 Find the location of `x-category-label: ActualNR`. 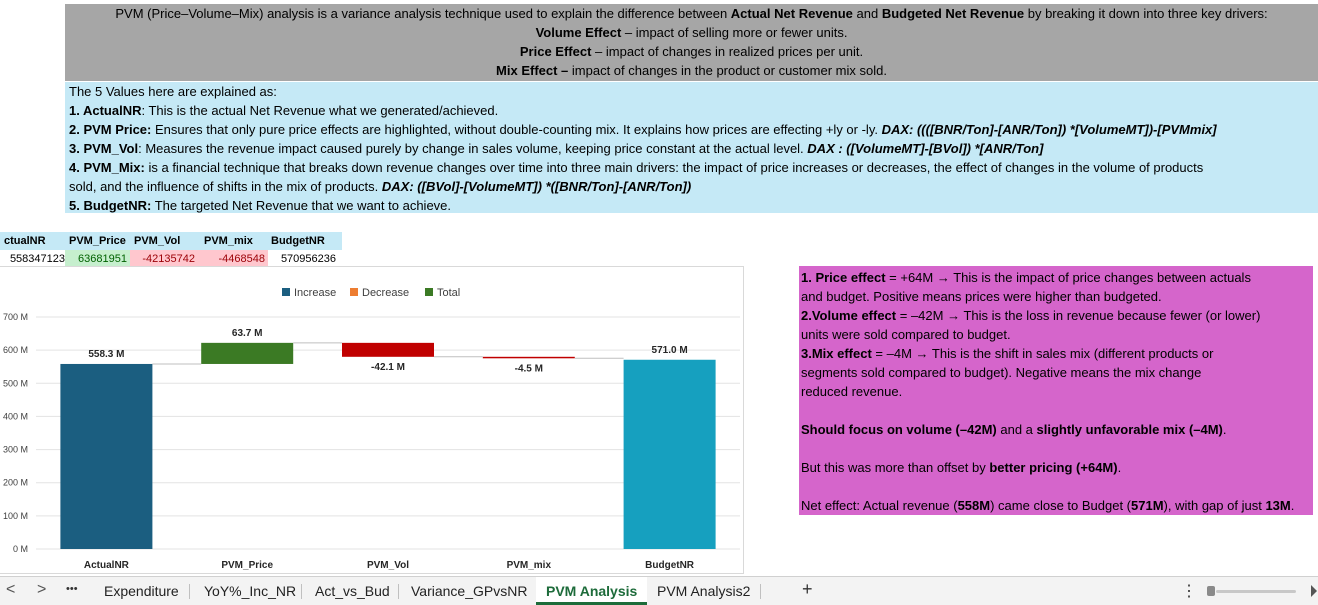

x-category-label: ActualNR is located at coordinates (107, 565).